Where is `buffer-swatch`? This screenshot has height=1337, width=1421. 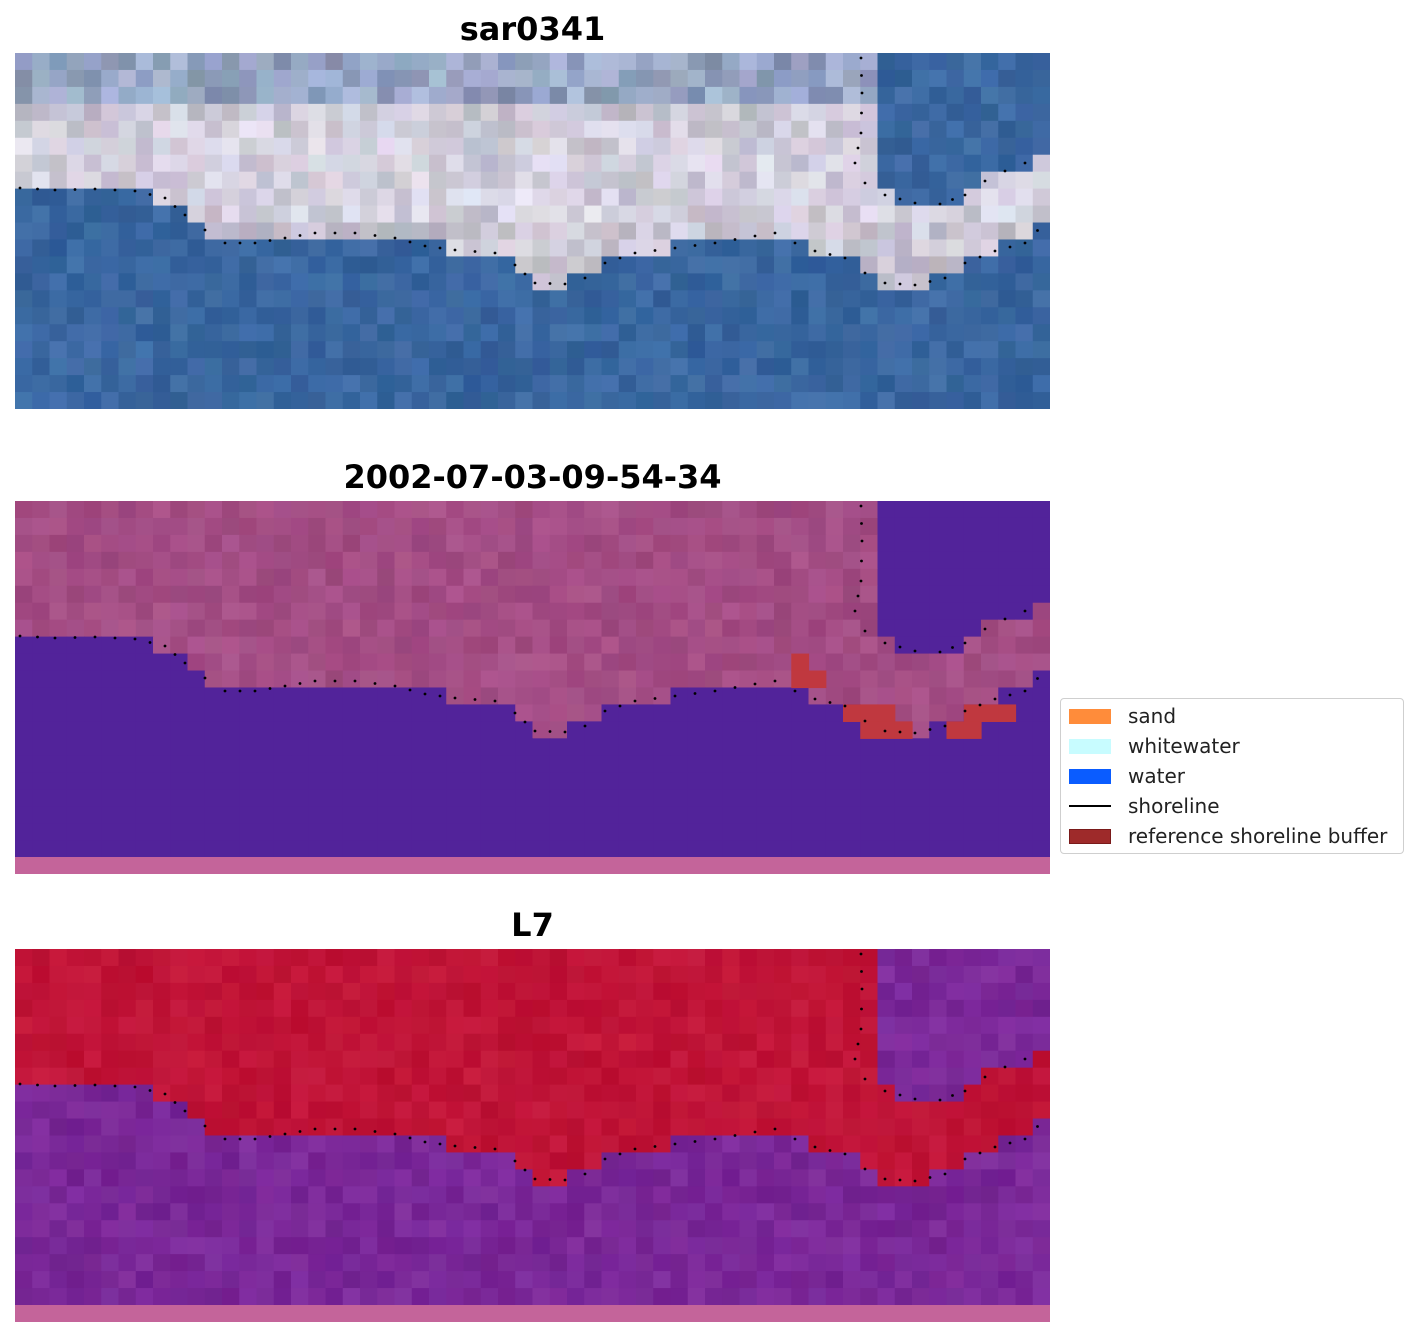 buffer-swatch is located at coordinates (1090, 836).